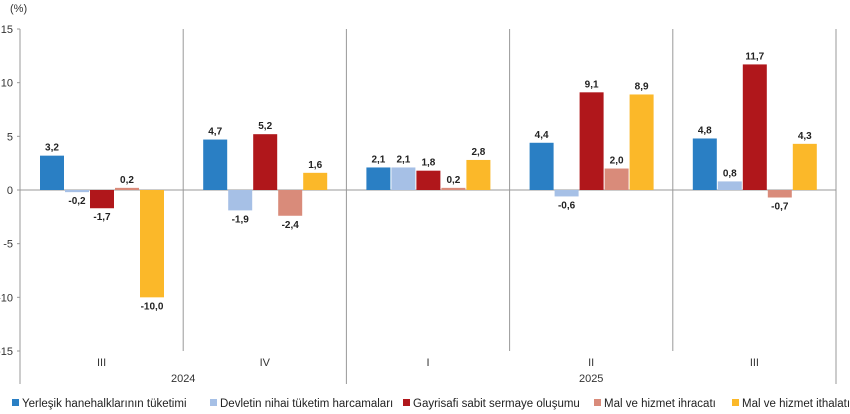 The height and width of the screenshot is (414, 850). What do you see at coordinates (8, 245) in the screenshot?
I see `y-tick-label: -5` at bounding box center [8, 245].